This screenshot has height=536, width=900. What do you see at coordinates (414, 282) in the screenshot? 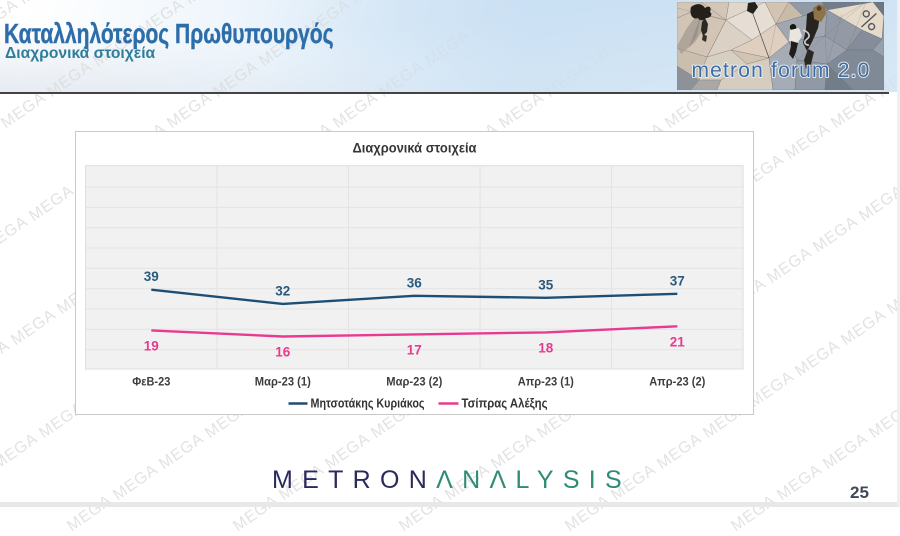
I see `svg-text: 36` at bounding box center [414, 282].